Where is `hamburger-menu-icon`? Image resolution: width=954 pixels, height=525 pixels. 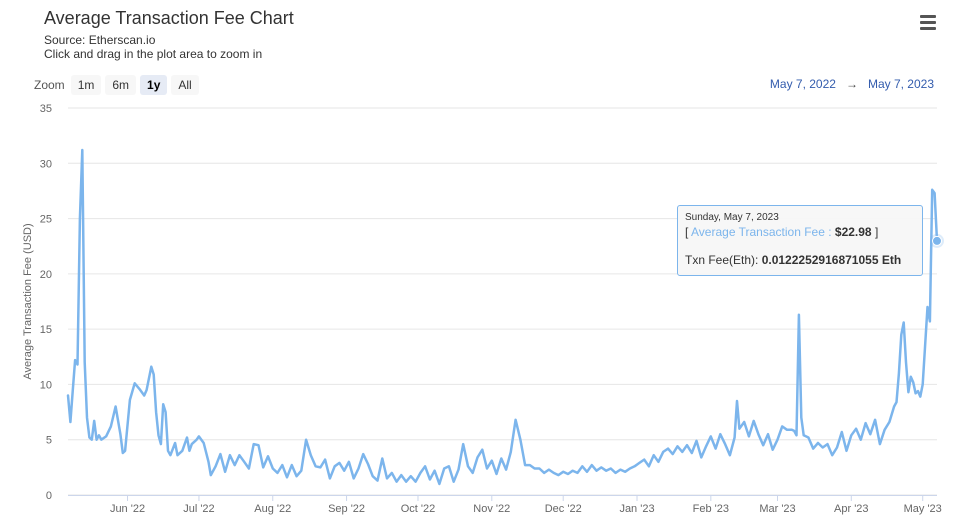
hamburger-menu-icon is located at coordinates (928, 22).